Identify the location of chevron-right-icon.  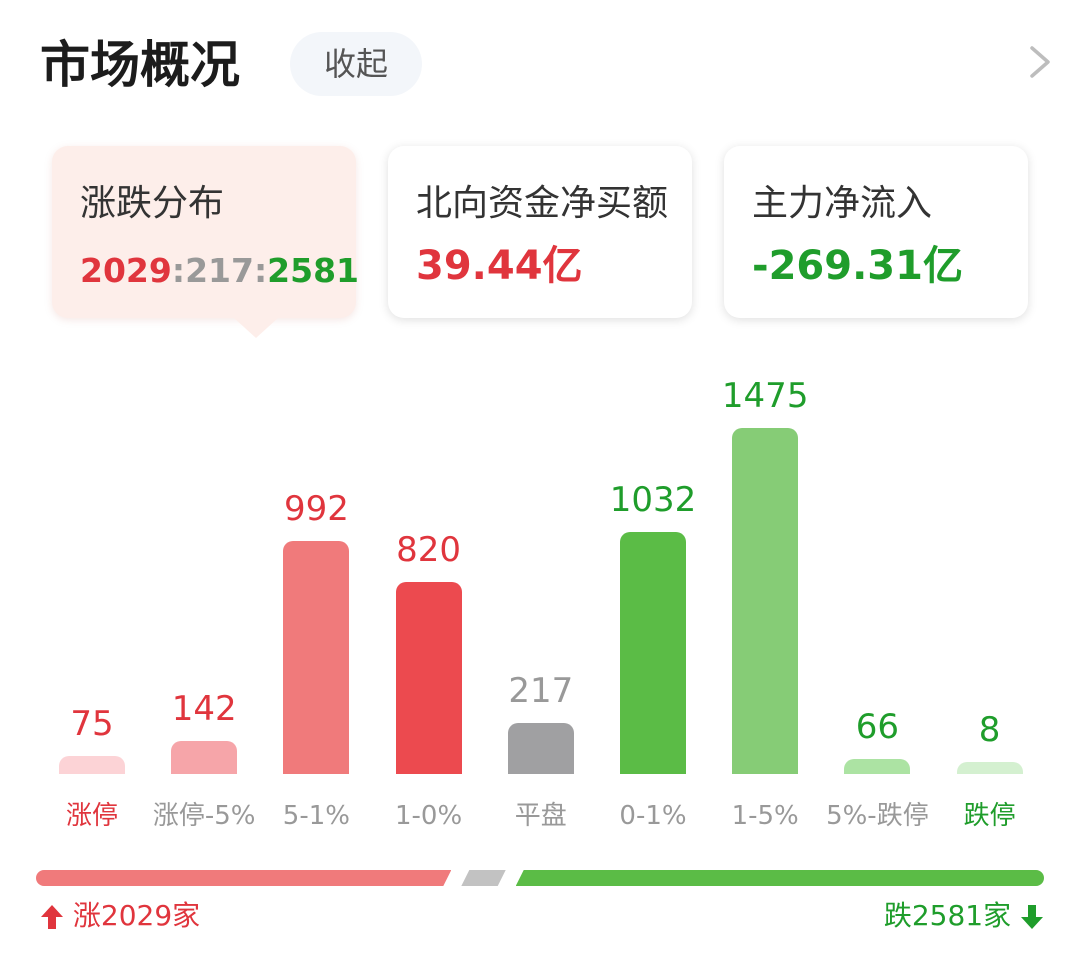
(1040, 62).